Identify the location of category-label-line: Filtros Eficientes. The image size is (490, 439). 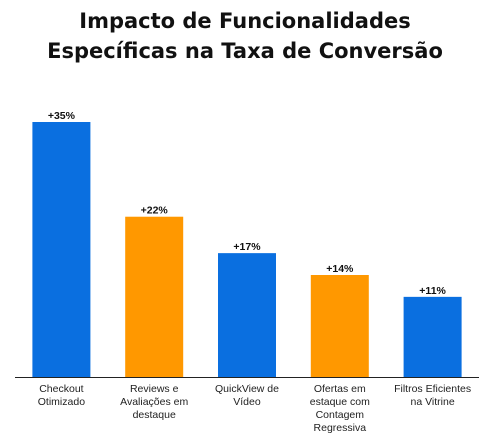
(432, 389).